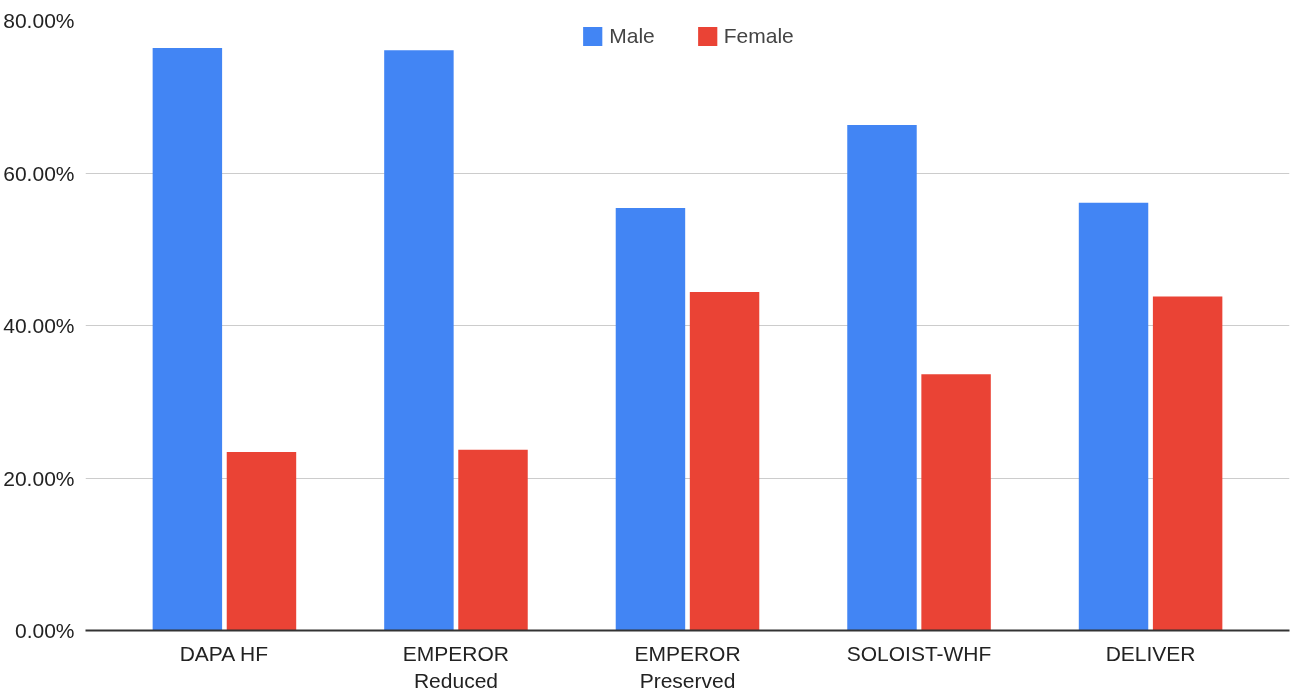 The width and height of the screenshot is (1299, 700). I want to click on y-tick-label: 60.00%, so click(39, 173).